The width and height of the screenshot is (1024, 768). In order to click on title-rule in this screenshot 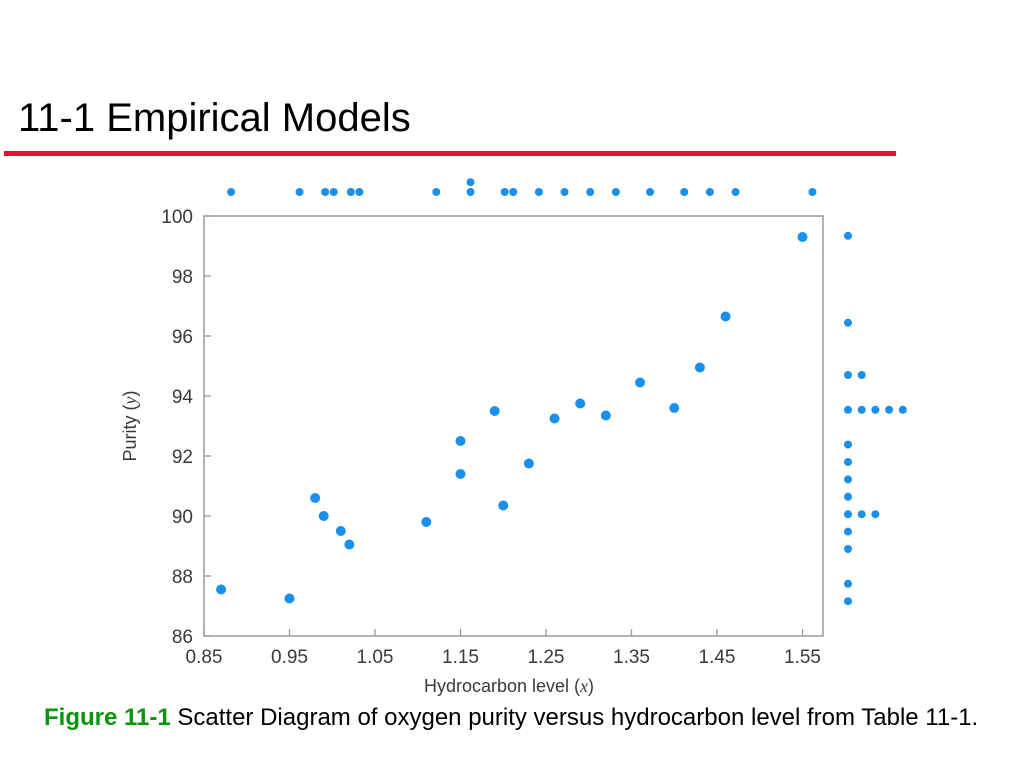, I will do `click(450, 153)`.